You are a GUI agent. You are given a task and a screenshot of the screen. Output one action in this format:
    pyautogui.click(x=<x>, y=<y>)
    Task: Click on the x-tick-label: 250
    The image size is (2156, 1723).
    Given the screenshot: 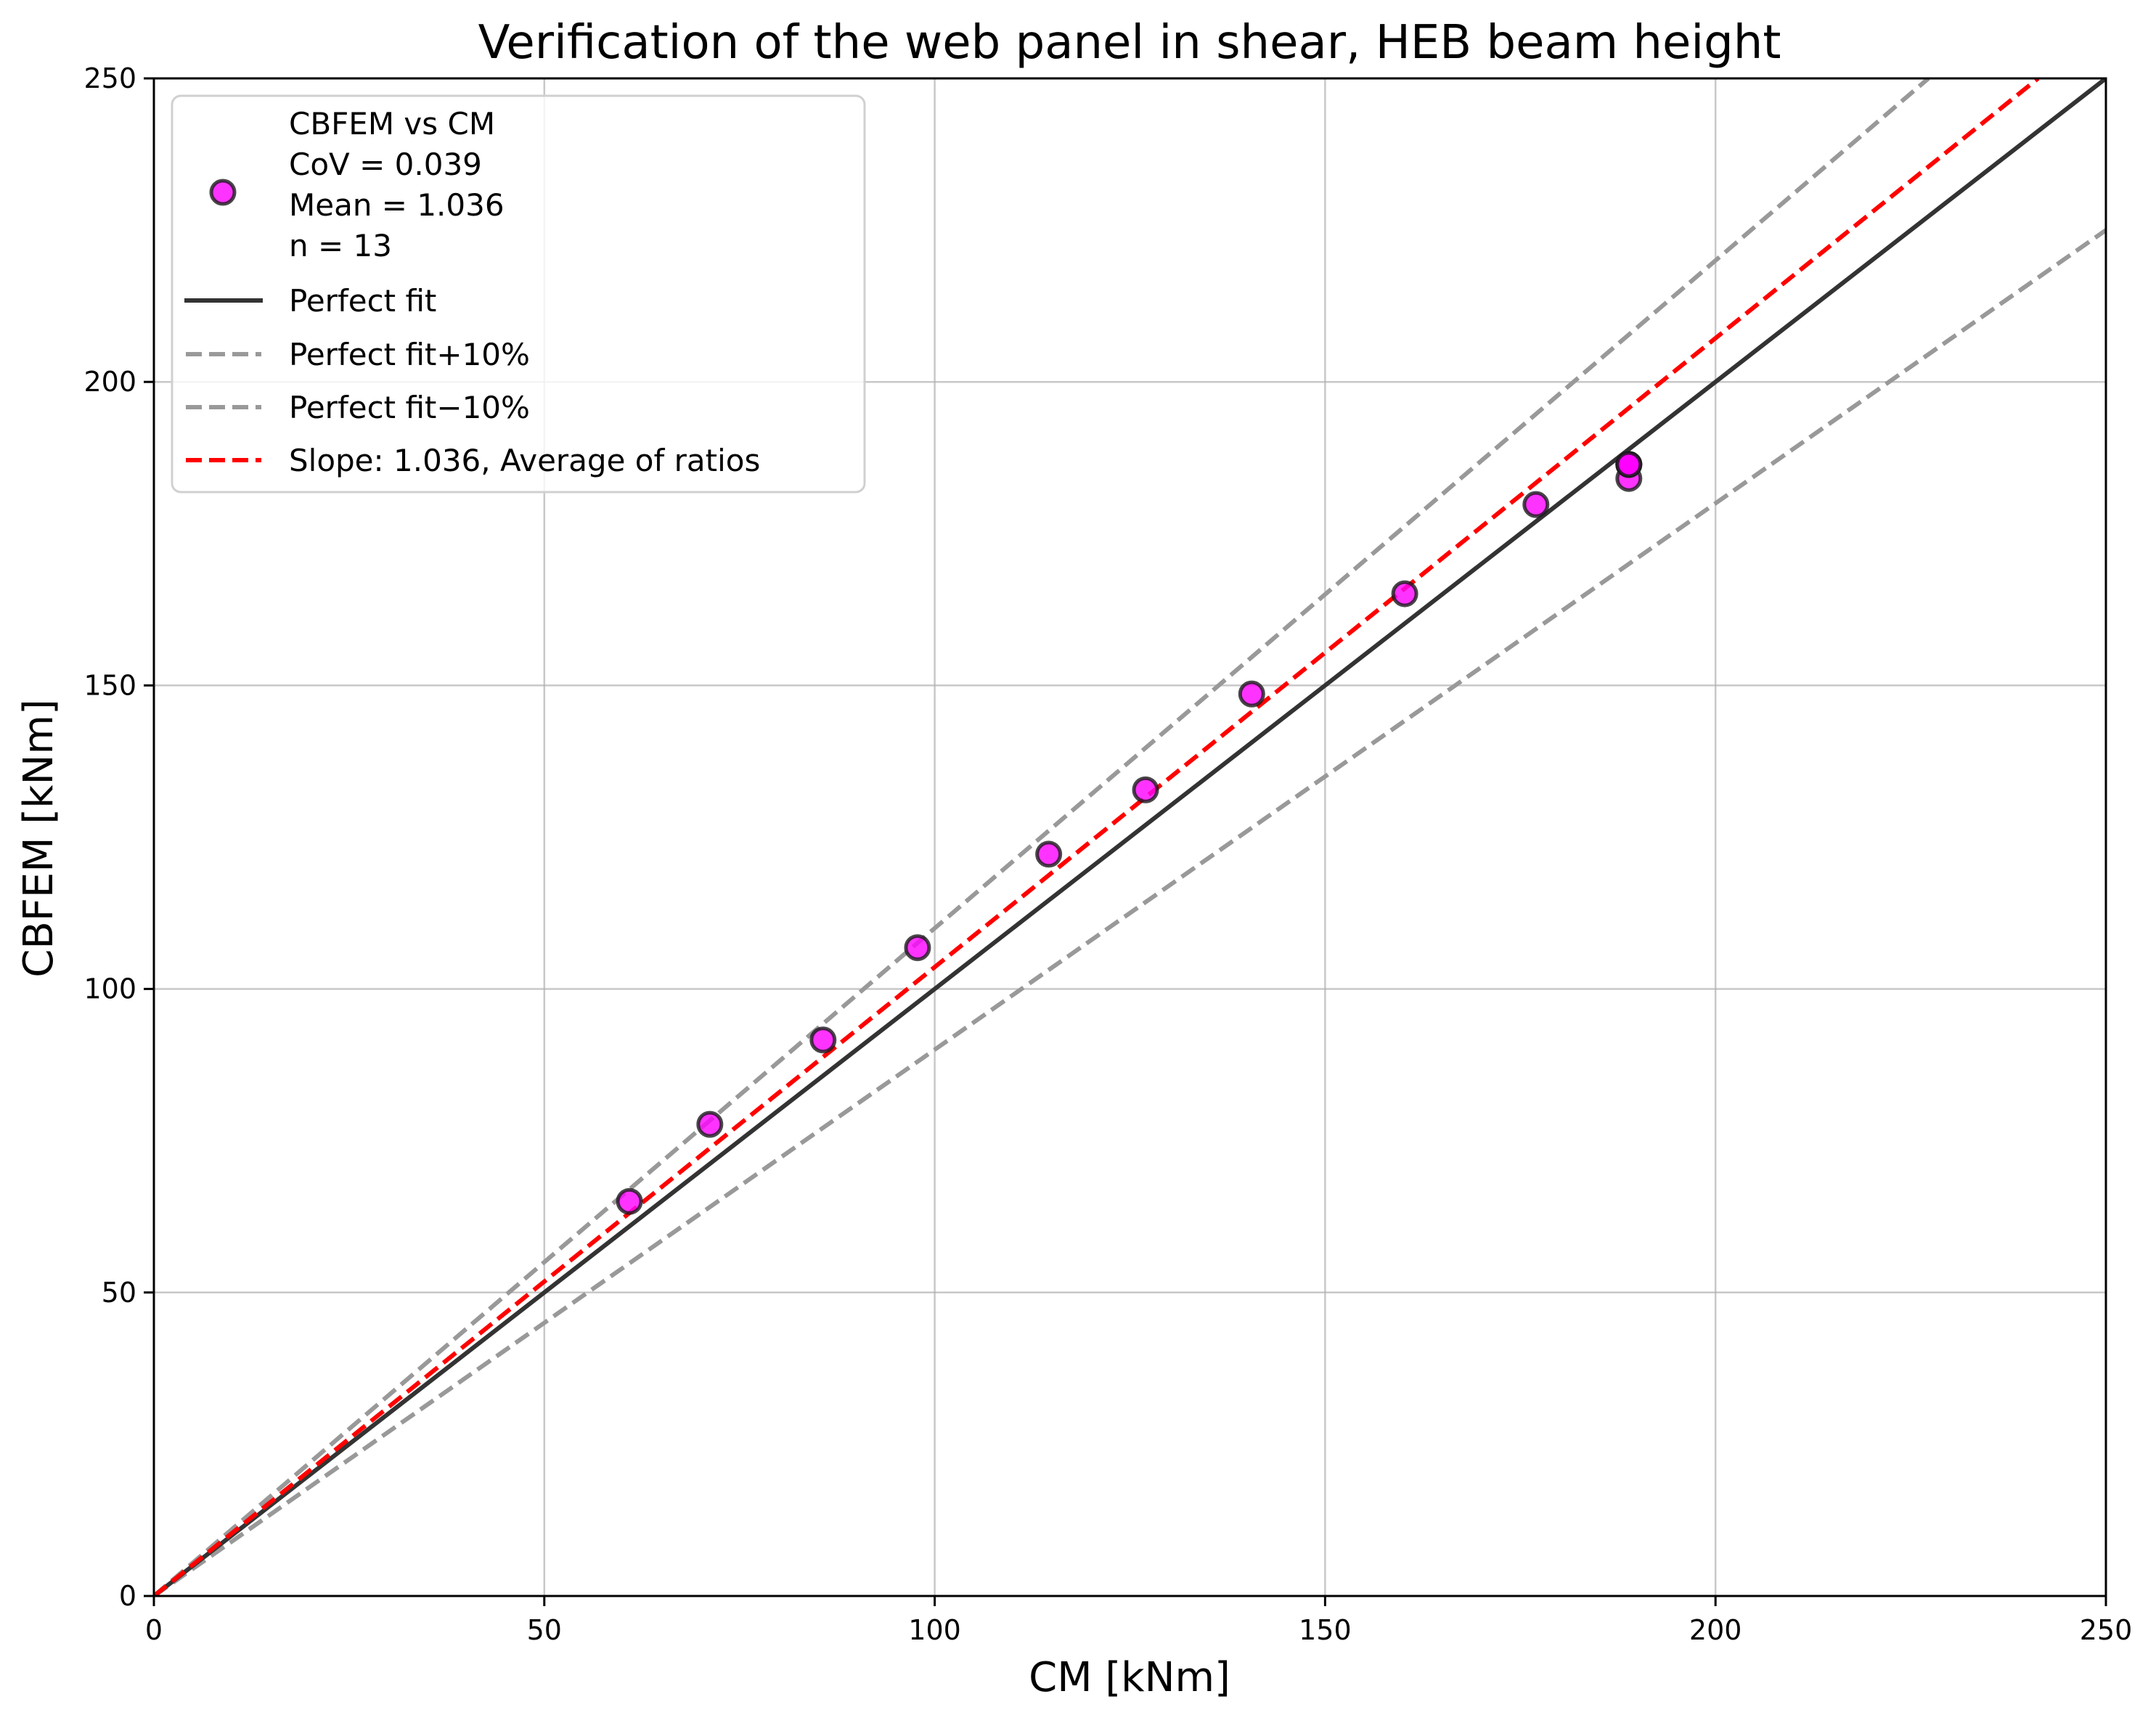 What is the action you would take?
    pyautogui.click(x=2107, y=1630)
    